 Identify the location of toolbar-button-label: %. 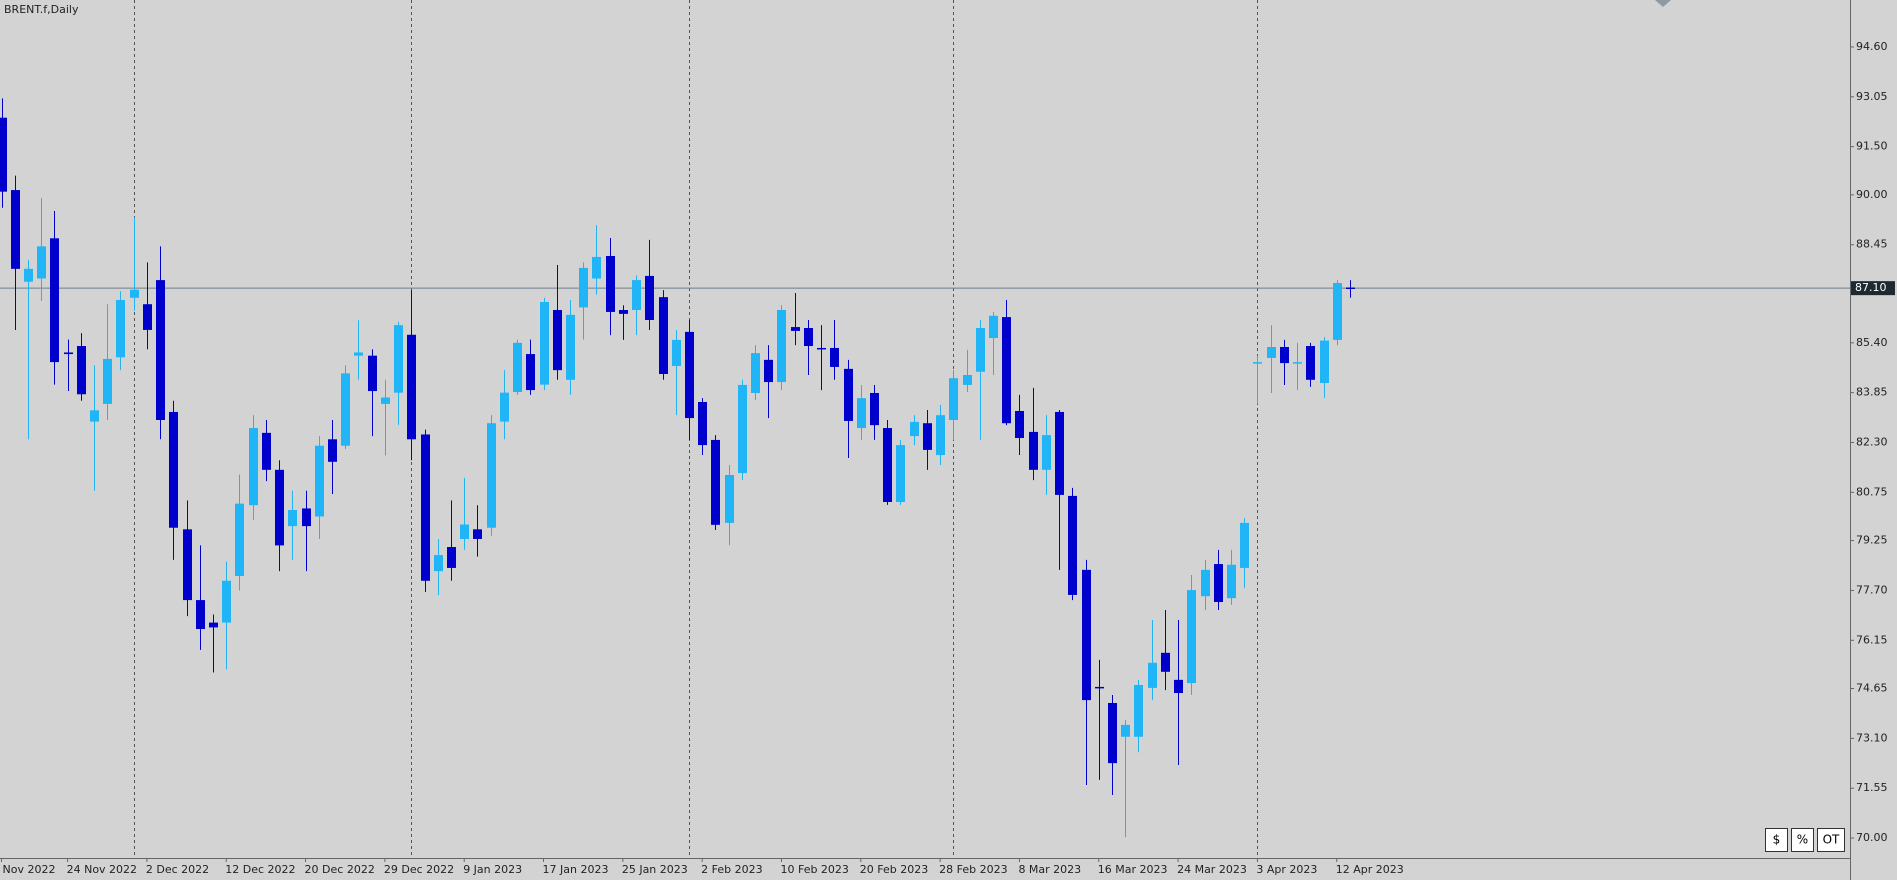
(1802, 840).